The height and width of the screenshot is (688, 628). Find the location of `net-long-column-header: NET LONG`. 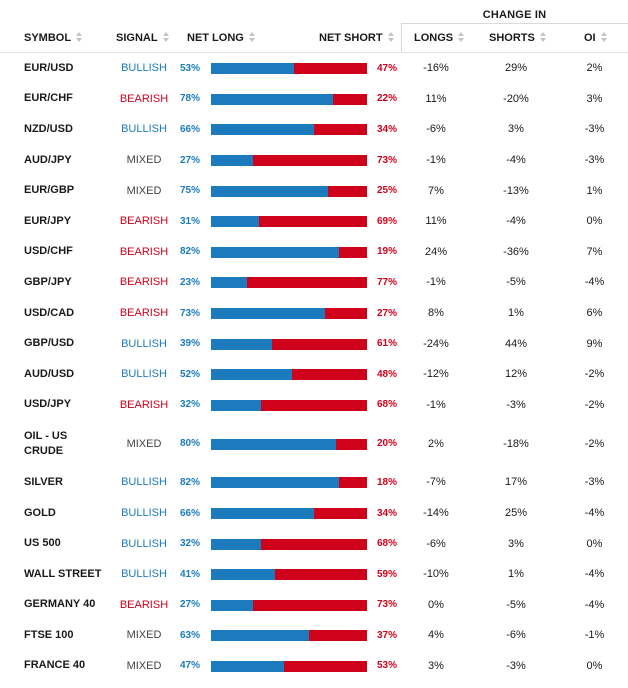

net-long-column-header: NET LONG is located at coordinates (221, 38).